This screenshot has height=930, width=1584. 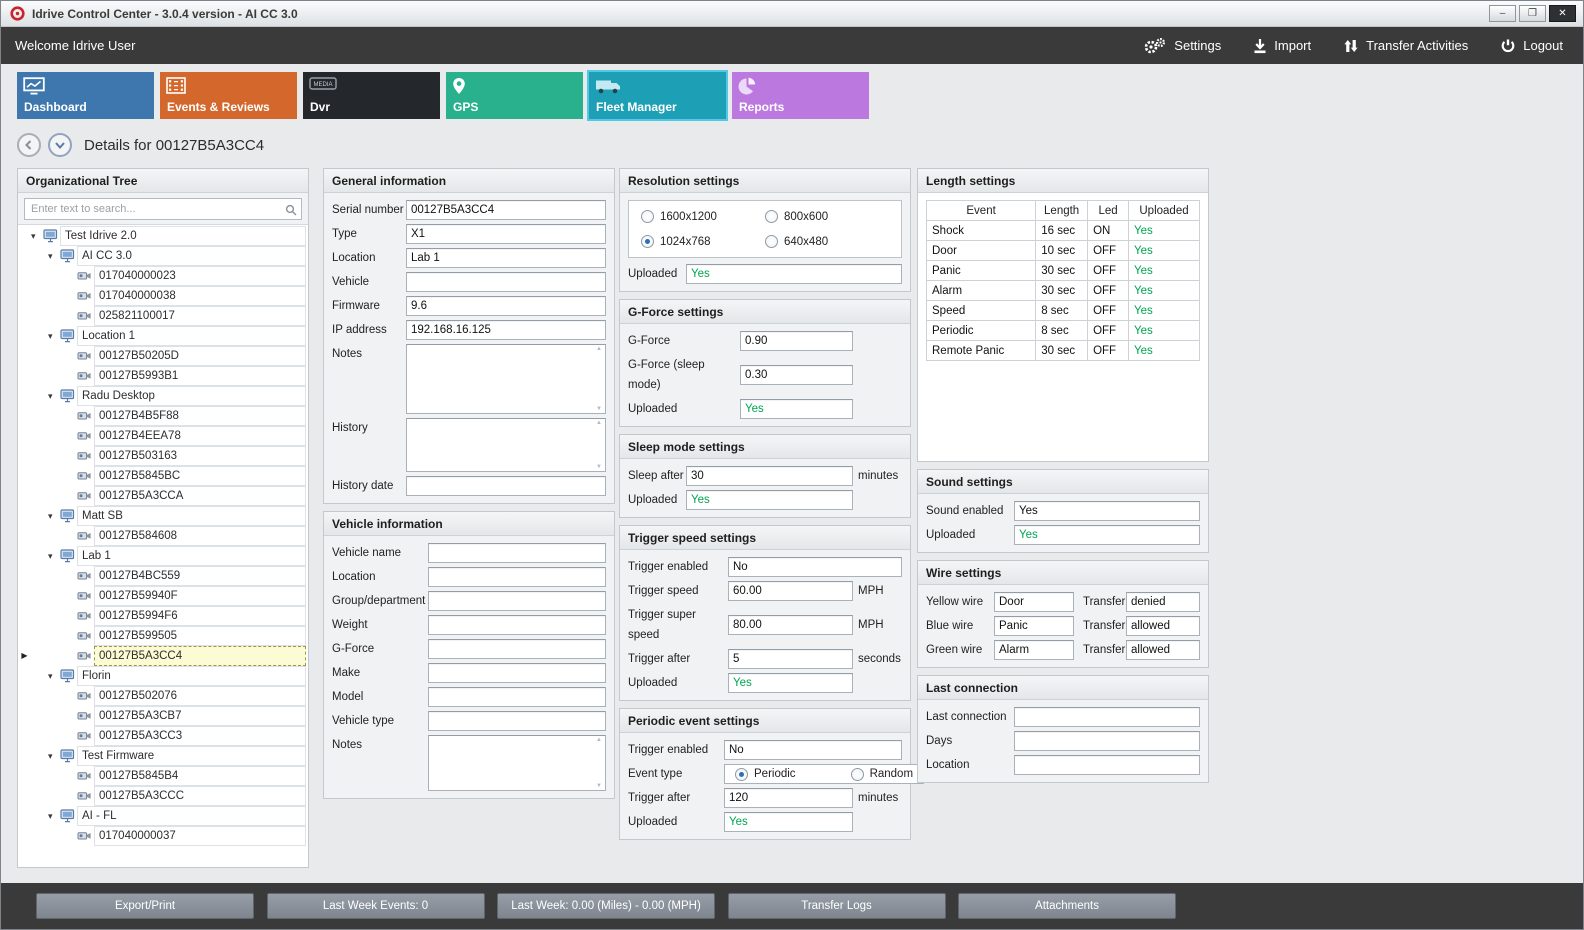 What do you see at coordinates (163, 595) in the screenshot?
I see `tree-device-row: 00127B59940F` at bounding box center [163, 595].